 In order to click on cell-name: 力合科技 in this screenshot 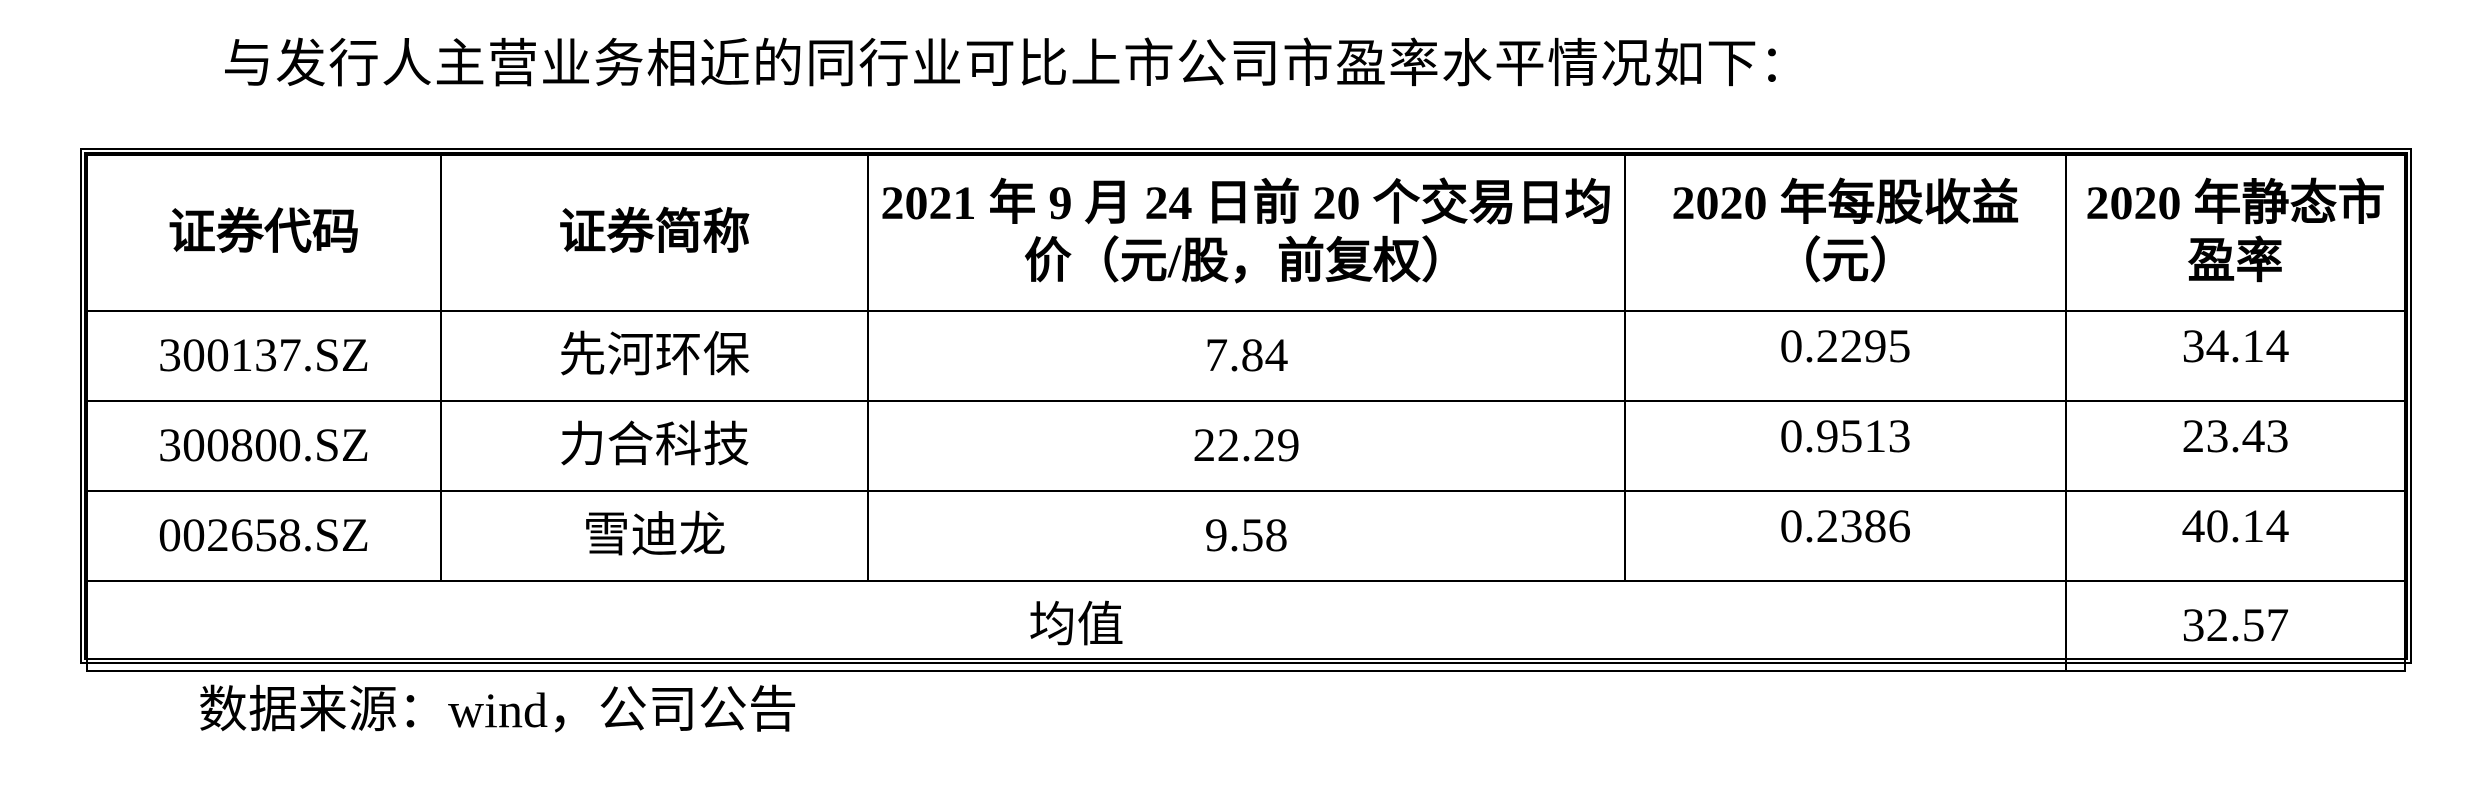, I will do `click(654, 446)`.